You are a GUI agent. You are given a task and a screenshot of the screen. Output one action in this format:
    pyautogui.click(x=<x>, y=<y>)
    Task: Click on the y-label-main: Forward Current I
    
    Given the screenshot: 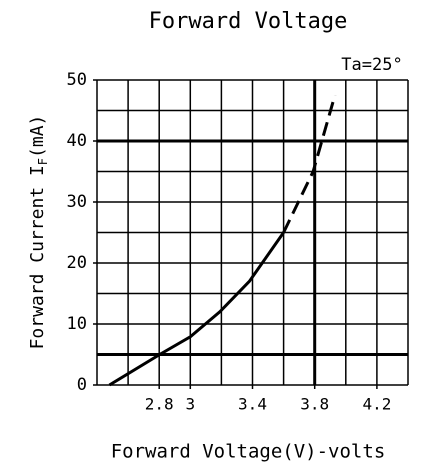 What is the action you would take?
    pyautogui.click(x=37, y=257)
    